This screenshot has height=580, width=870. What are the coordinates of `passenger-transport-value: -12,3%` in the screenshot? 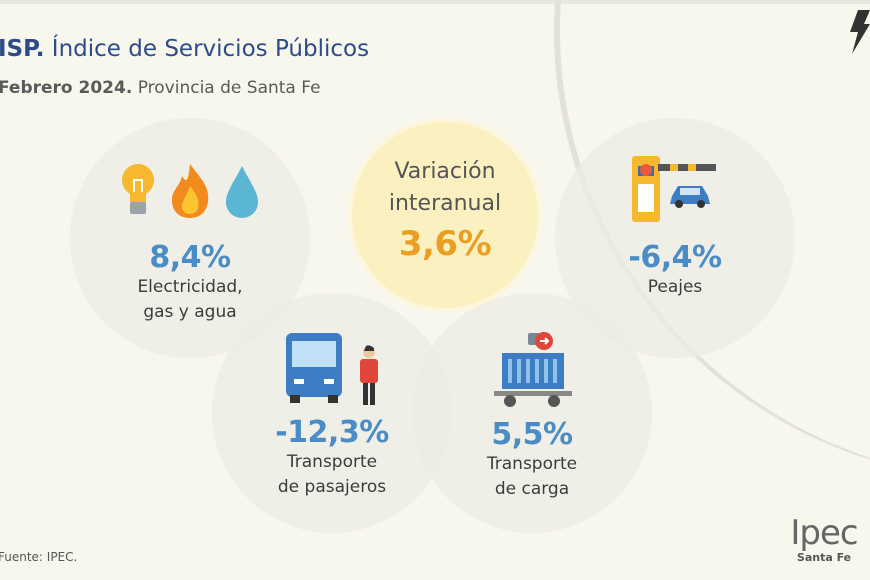 It's located at (332, 432).